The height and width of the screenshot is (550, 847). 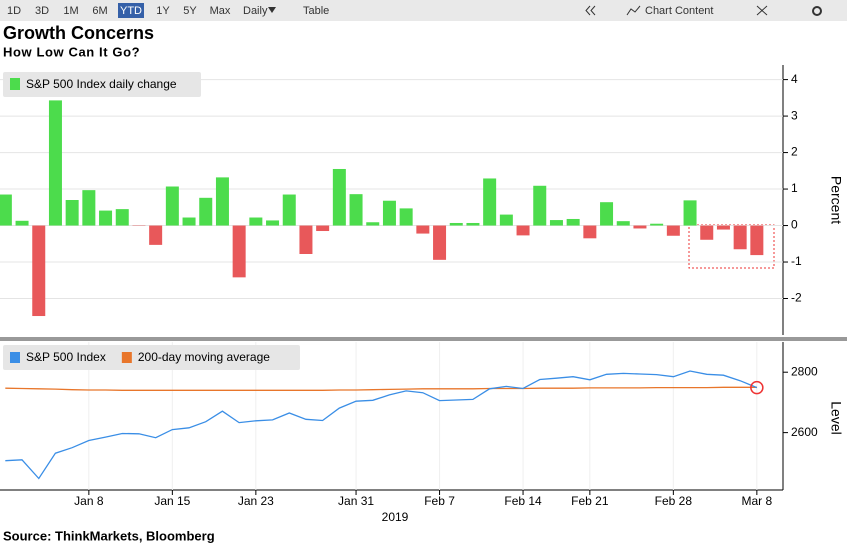 What do you see at coordinates (757, 387) in the screenshot?
I see `highlight-circle` at bounding box center [757, 387].